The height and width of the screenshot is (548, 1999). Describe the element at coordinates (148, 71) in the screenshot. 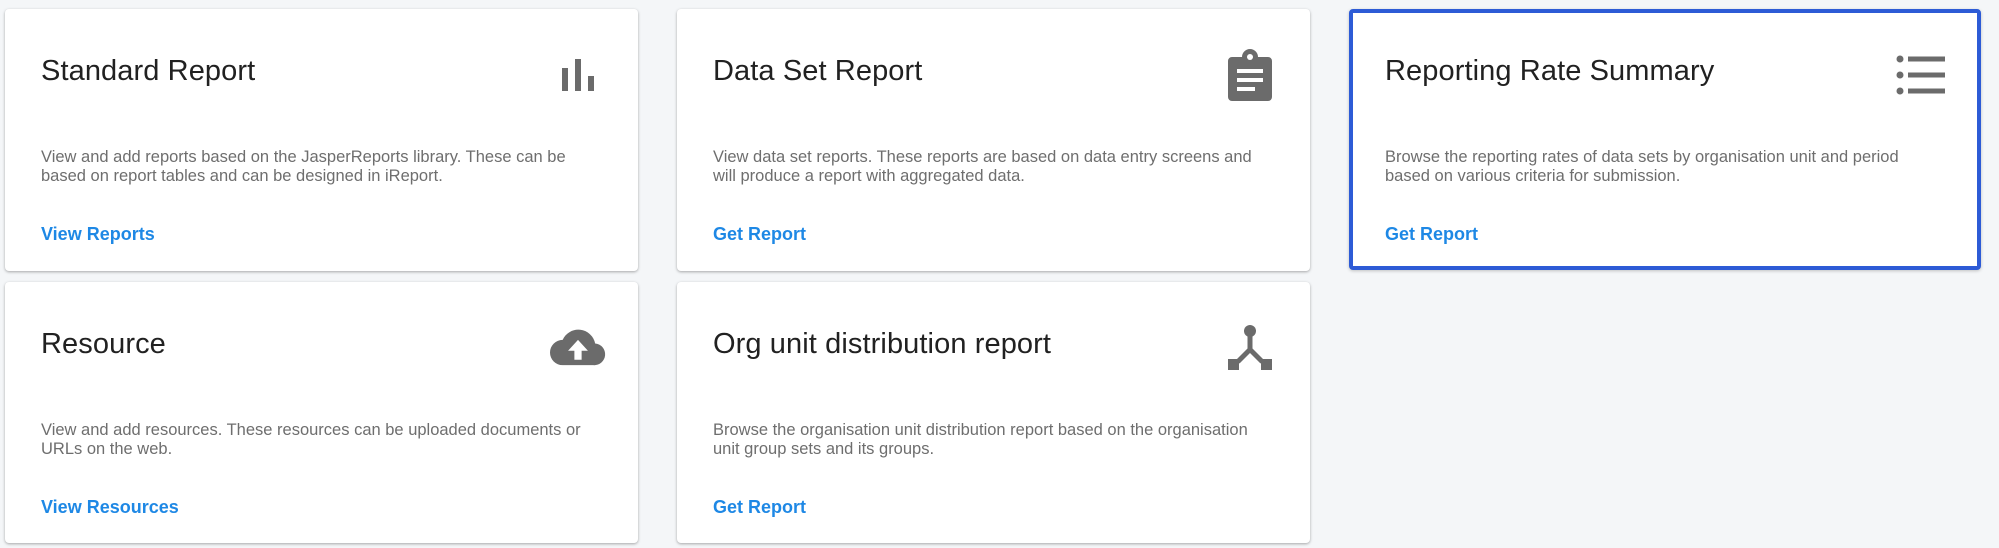

I see `card-title: Standard Report` at that location.